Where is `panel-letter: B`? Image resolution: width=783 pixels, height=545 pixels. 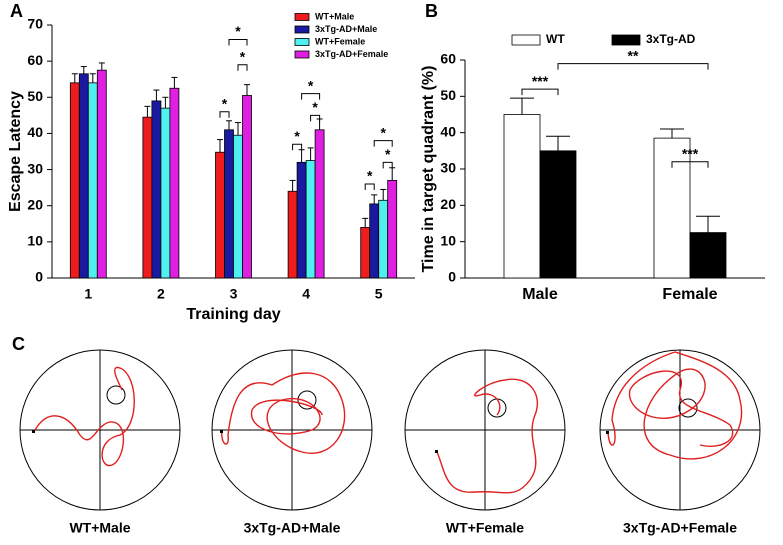 panel-letter: B is located at coordinates (431, 11).